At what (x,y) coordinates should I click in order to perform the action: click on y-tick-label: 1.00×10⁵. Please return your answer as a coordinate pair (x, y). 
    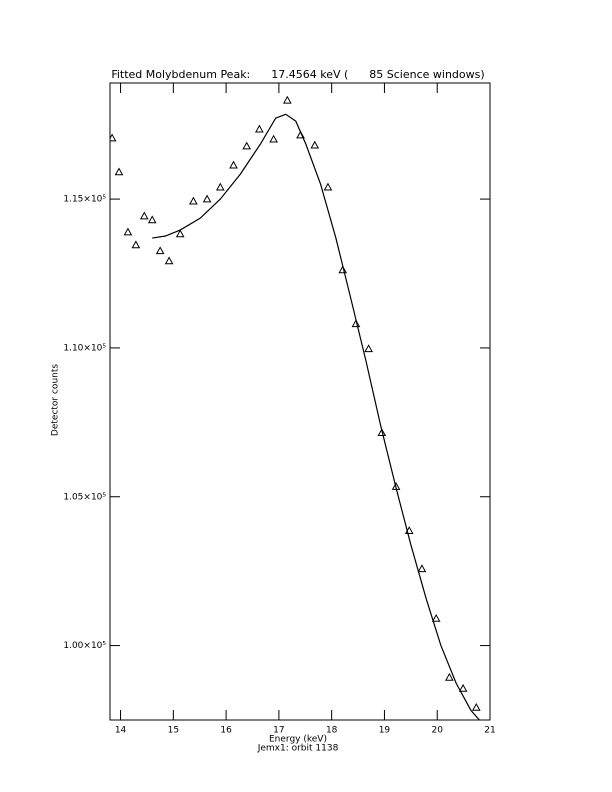
    Looking at the image, I should click on (84, 646).